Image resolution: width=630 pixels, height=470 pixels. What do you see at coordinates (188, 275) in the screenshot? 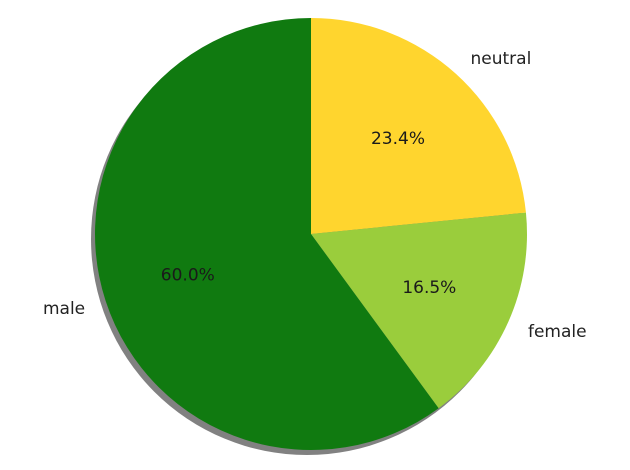
I see `pie-pct-label-male: 60.0%` at bounding box center [188, 275].